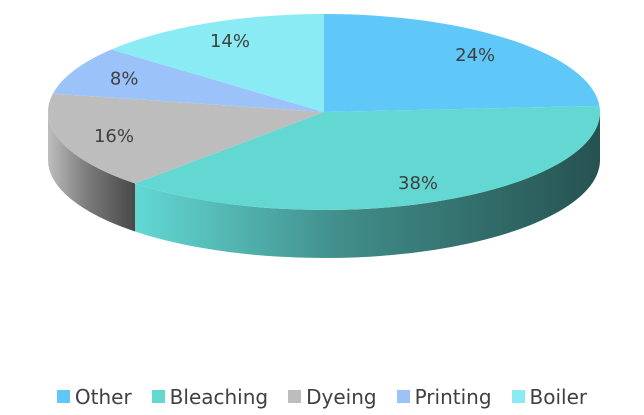 The width and height of the screenshot is (644, 415). I want to click on data-label-bleaching: 38%, so click(418, 183).